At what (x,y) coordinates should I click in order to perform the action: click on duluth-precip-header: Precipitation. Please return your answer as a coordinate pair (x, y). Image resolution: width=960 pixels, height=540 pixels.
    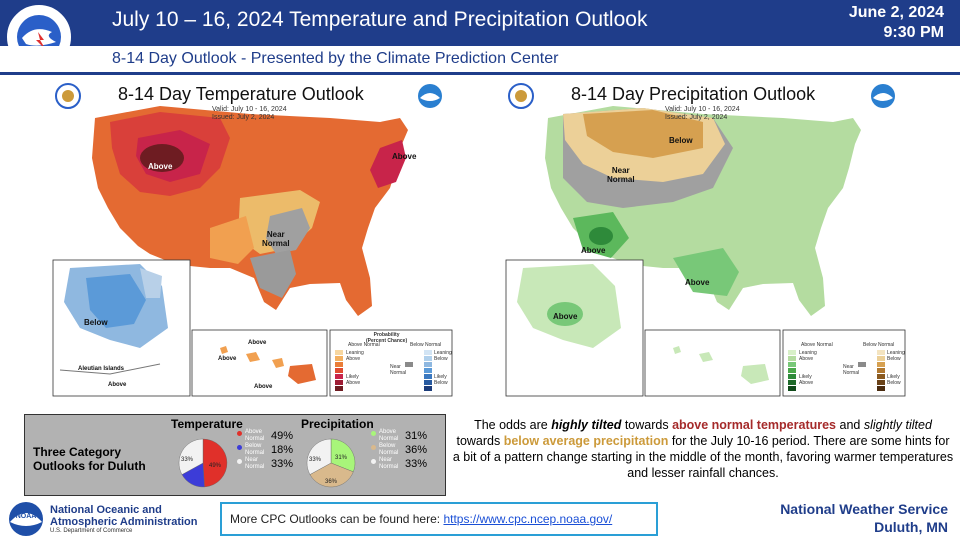
    Looking at the image, I should click on (337, 424).